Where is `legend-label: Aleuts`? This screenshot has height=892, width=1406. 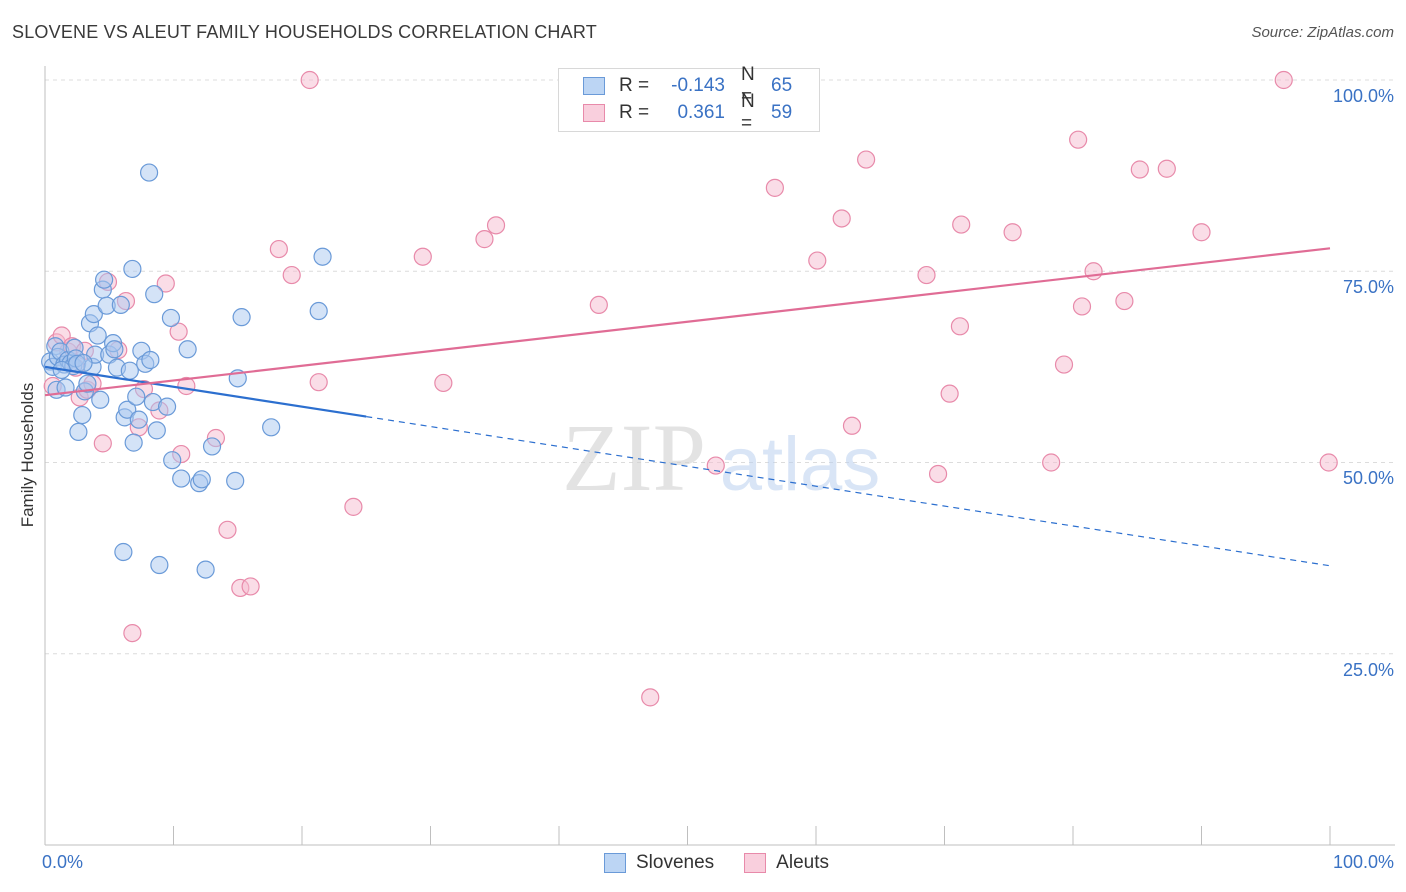 legend-label: Aleuts is located at coordinates (802, 862).